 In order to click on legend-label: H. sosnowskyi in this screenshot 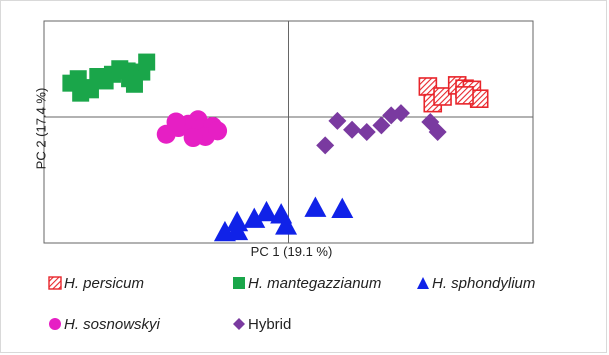, I will do `click(112, 324)`.